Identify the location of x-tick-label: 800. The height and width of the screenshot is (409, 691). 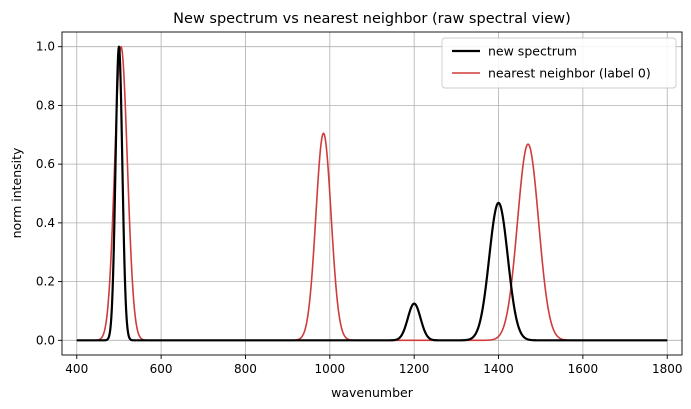
(245, 369).